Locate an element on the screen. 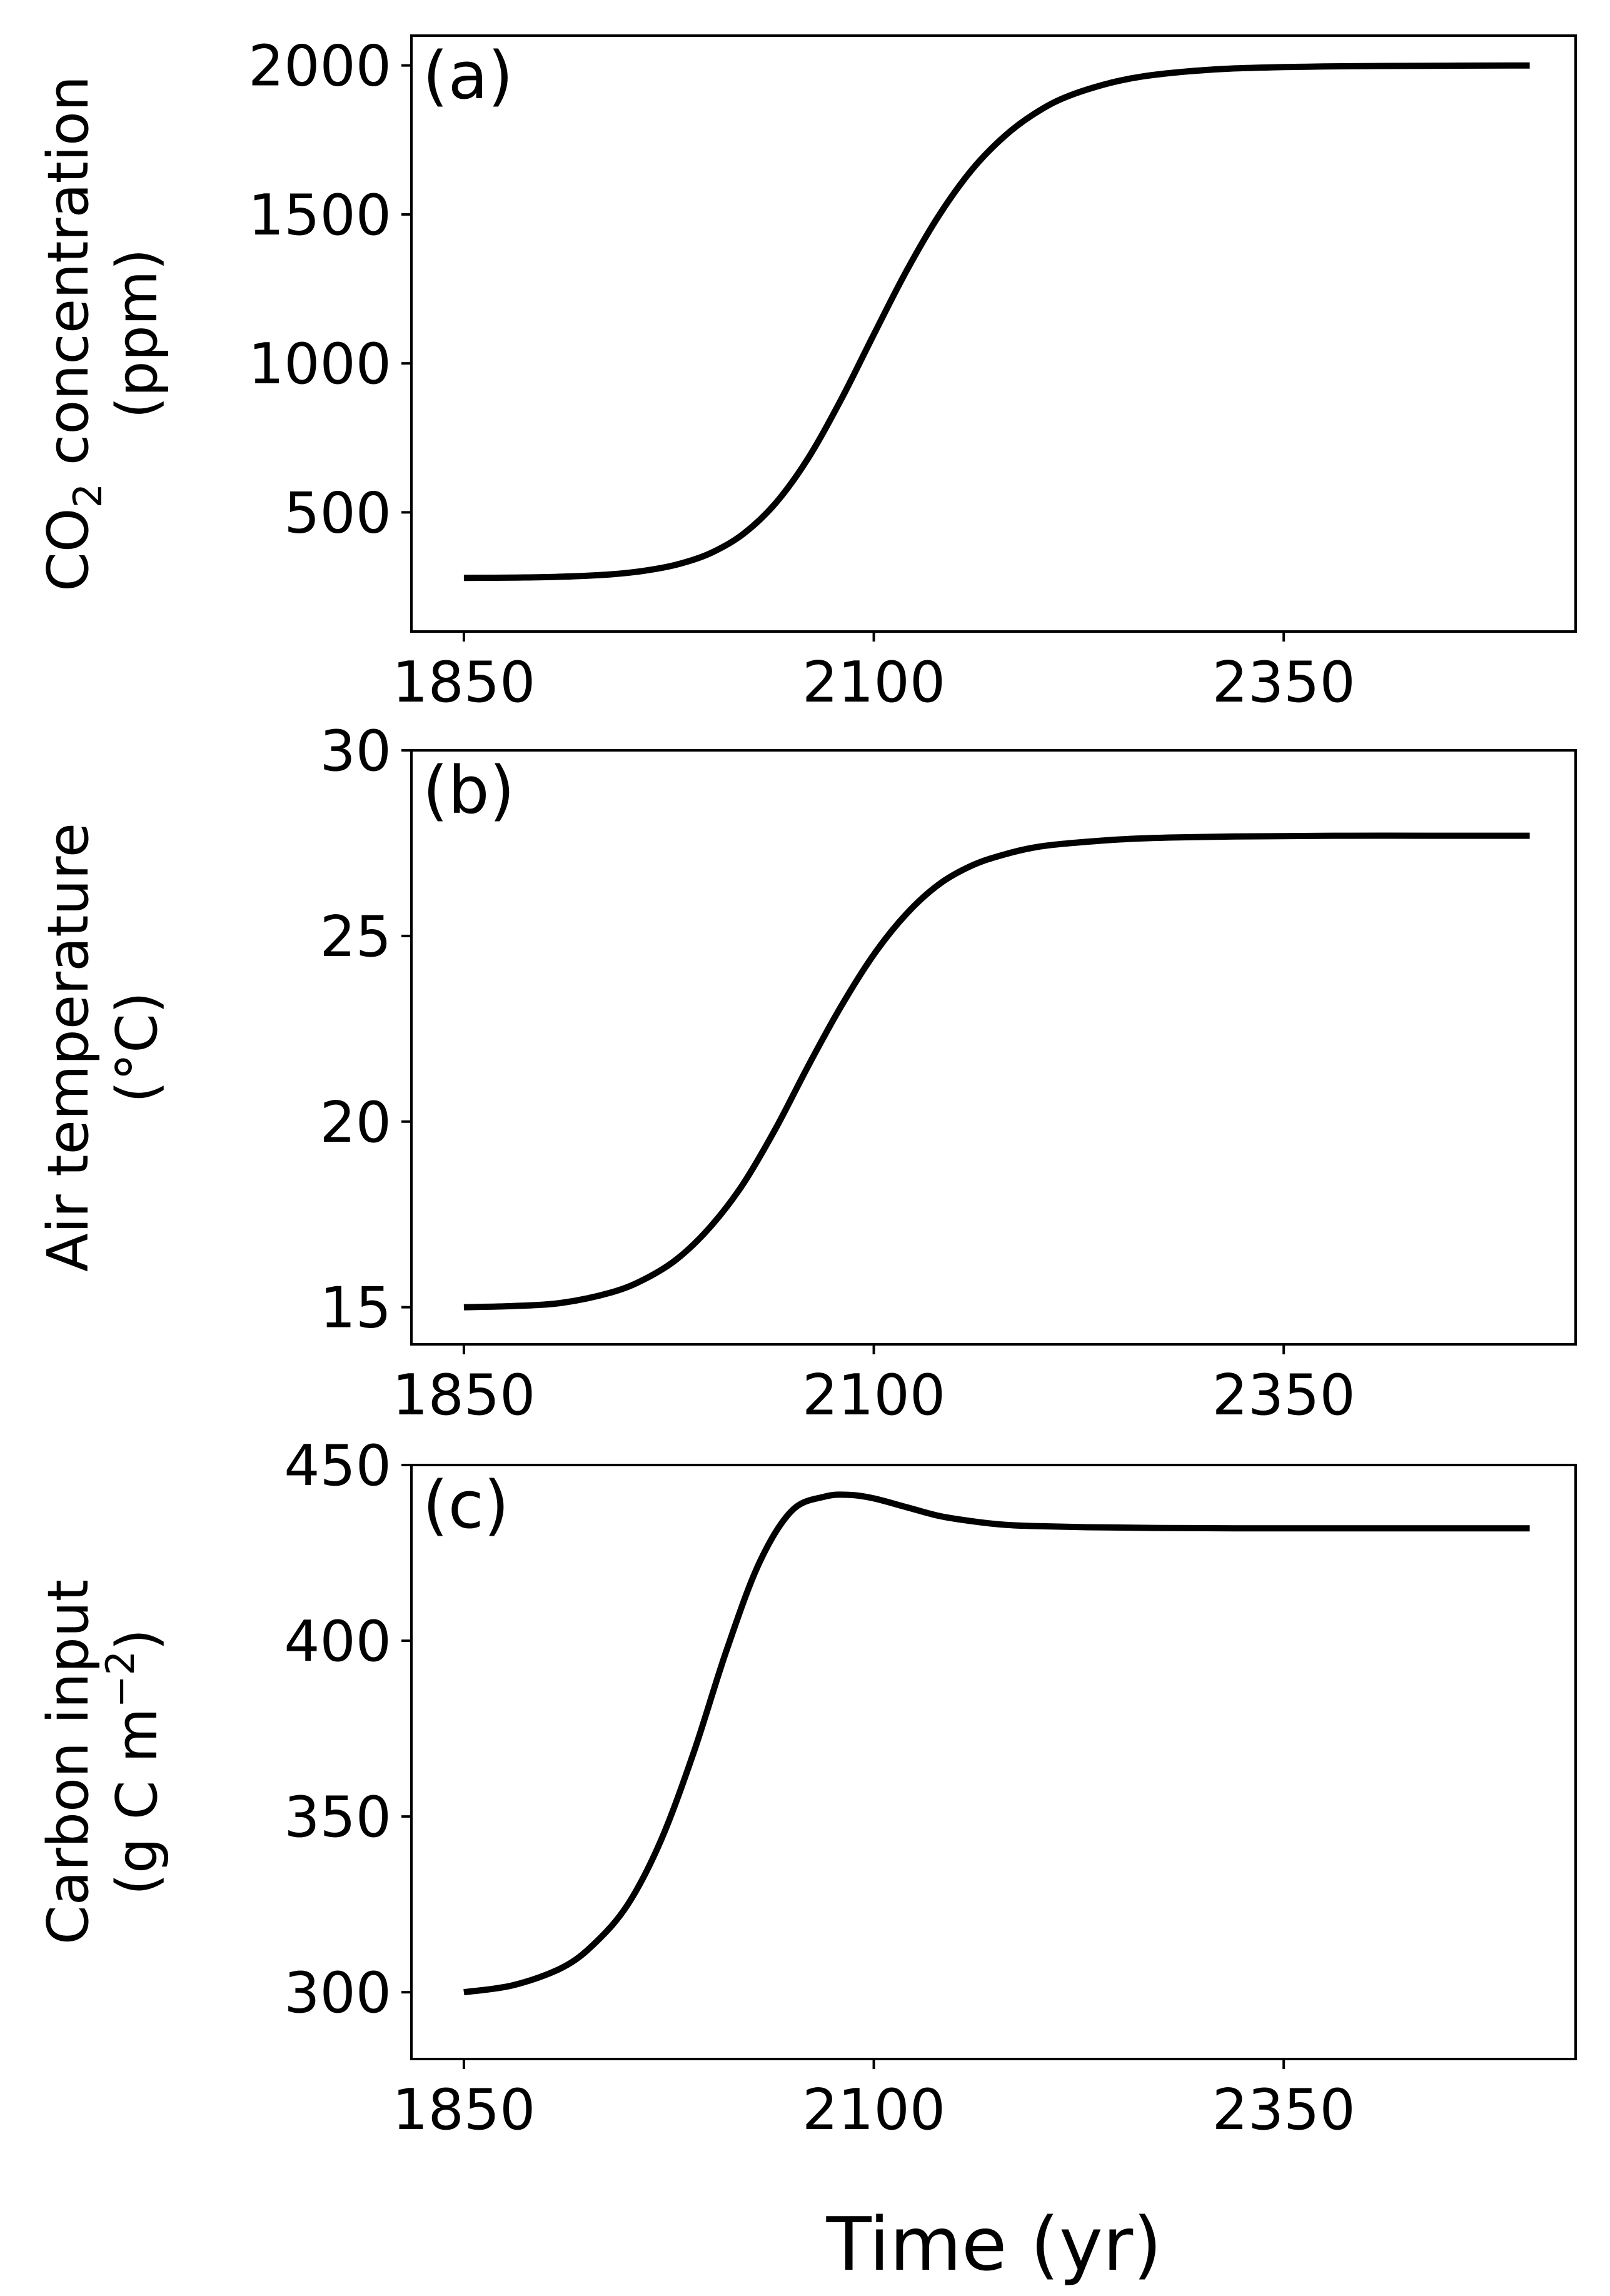  y-axis-label: Carbon input(g C m−2) is located at coordinates (103, 1762).